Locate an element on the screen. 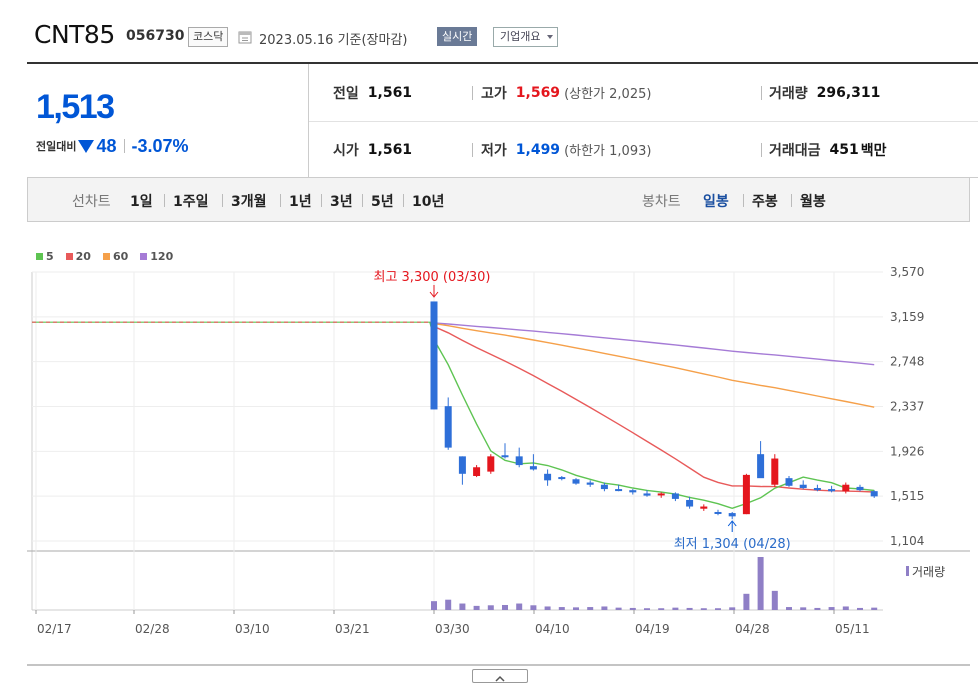 This screenshot has height=695, width=978. lower-limit: (하한가 1,093) is located at coordinates (608, 151).